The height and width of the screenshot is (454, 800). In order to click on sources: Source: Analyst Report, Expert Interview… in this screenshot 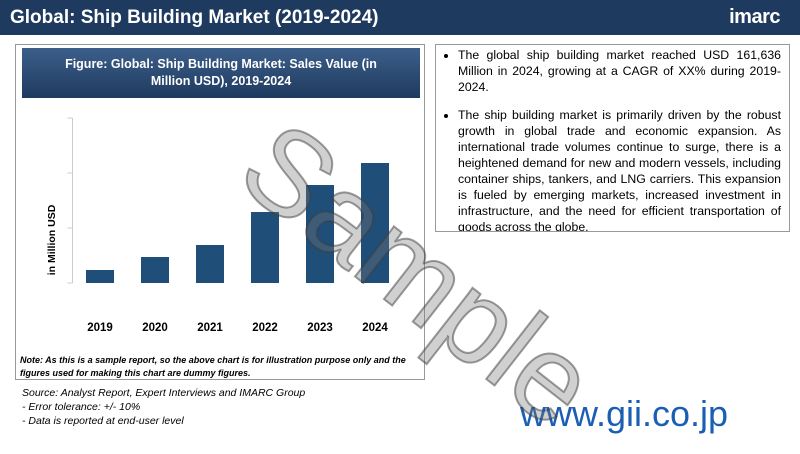, I will do `click(163, 407)`.